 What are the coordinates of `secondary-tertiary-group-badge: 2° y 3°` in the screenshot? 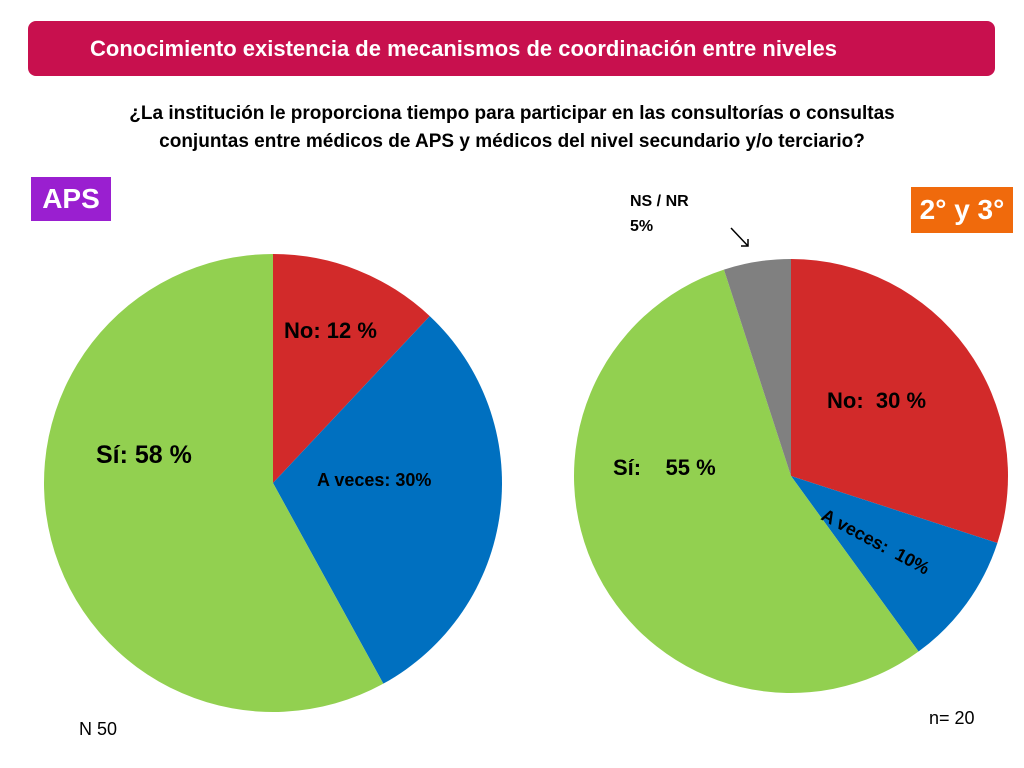 It's located at (962, 210).